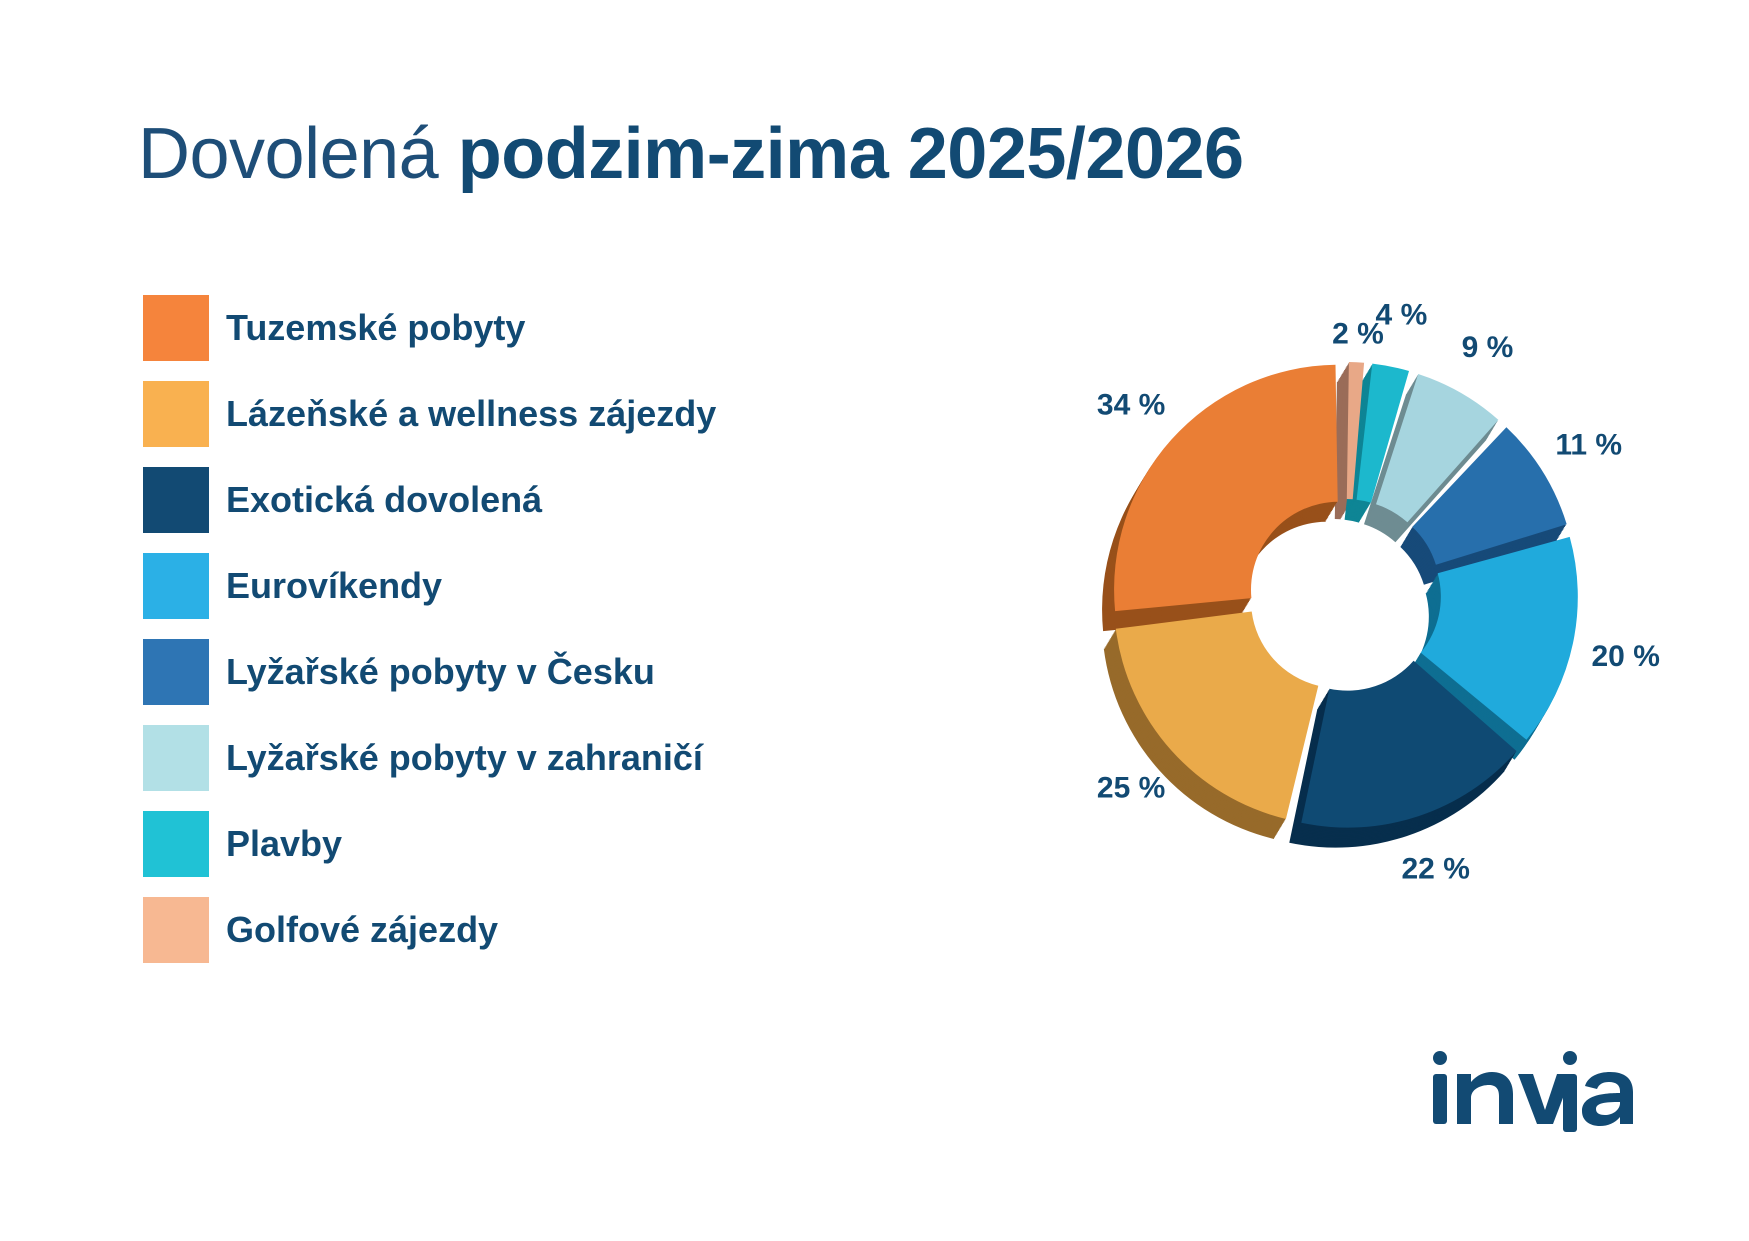 The image size is (1749, 1241). Describe the element at coordinates (1382, 433) in the screenshot. I see `slice-plavby` at that location.